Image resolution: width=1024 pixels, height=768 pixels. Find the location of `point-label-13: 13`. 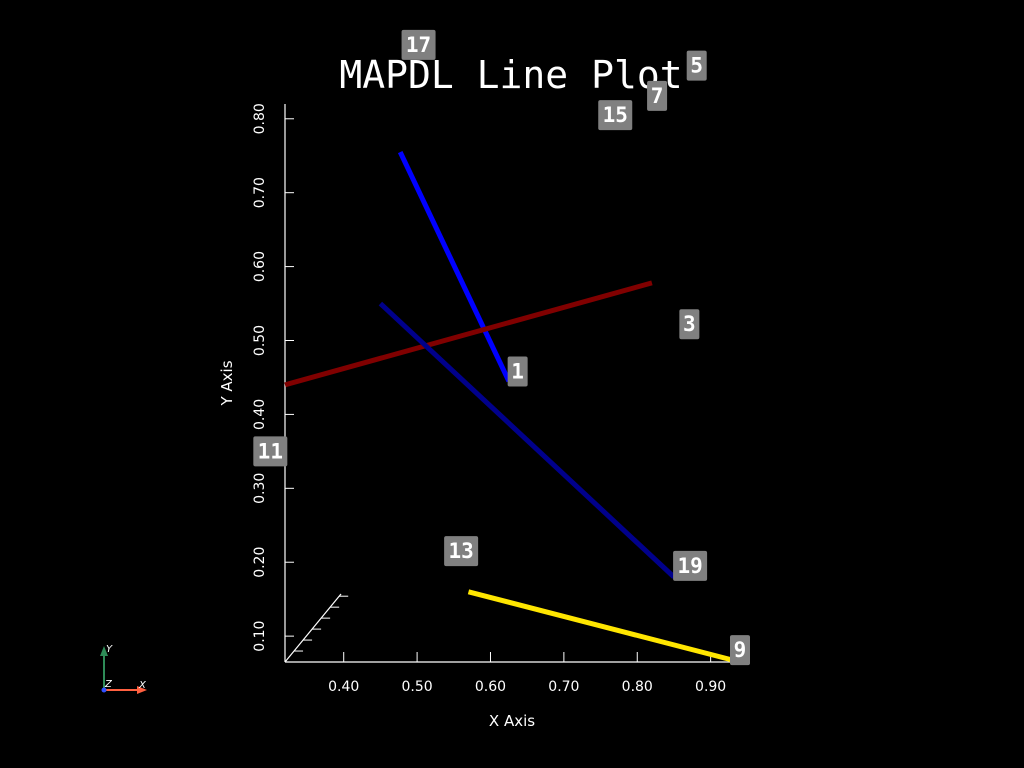

point-label-13: 13 is located at coordinates (461, 551).